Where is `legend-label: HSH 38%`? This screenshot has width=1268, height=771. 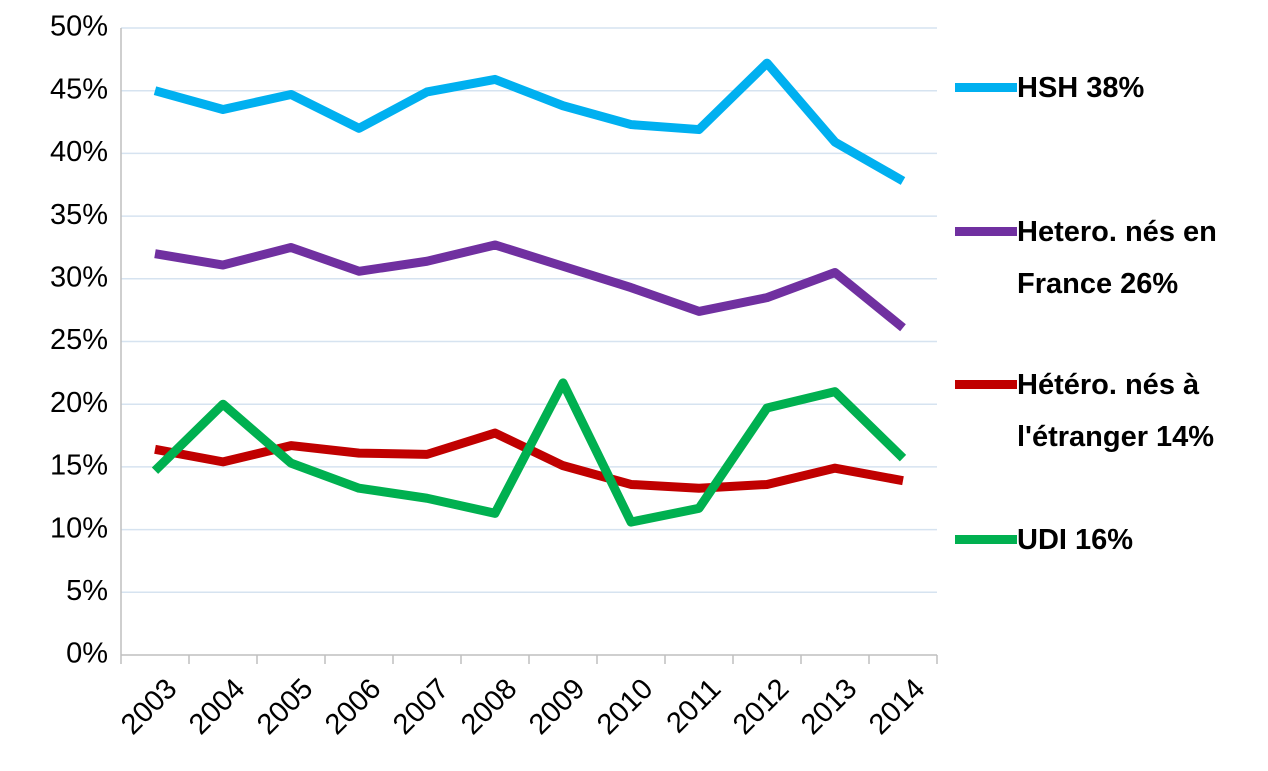 legend-label: HSH 38% is located at coordinates (1081, 88).